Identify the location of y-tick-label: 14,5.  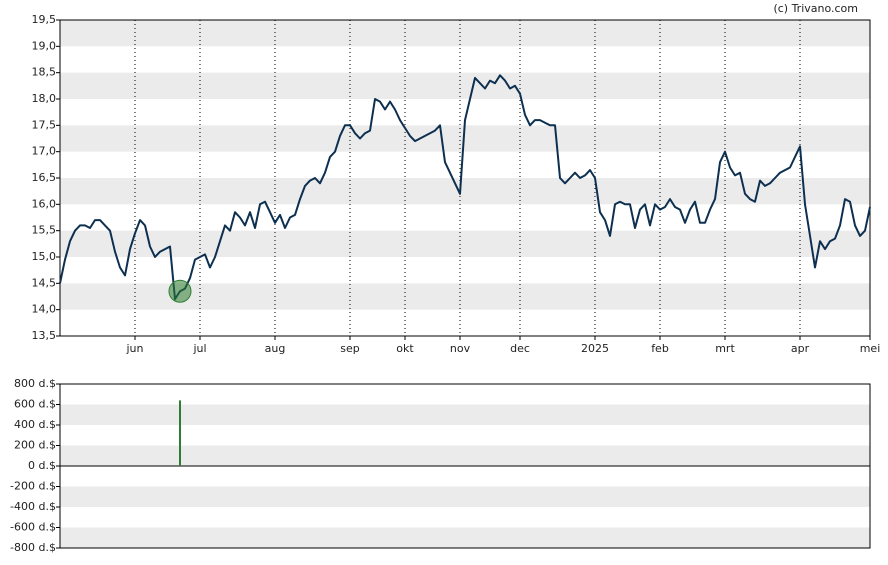
(44, 282).